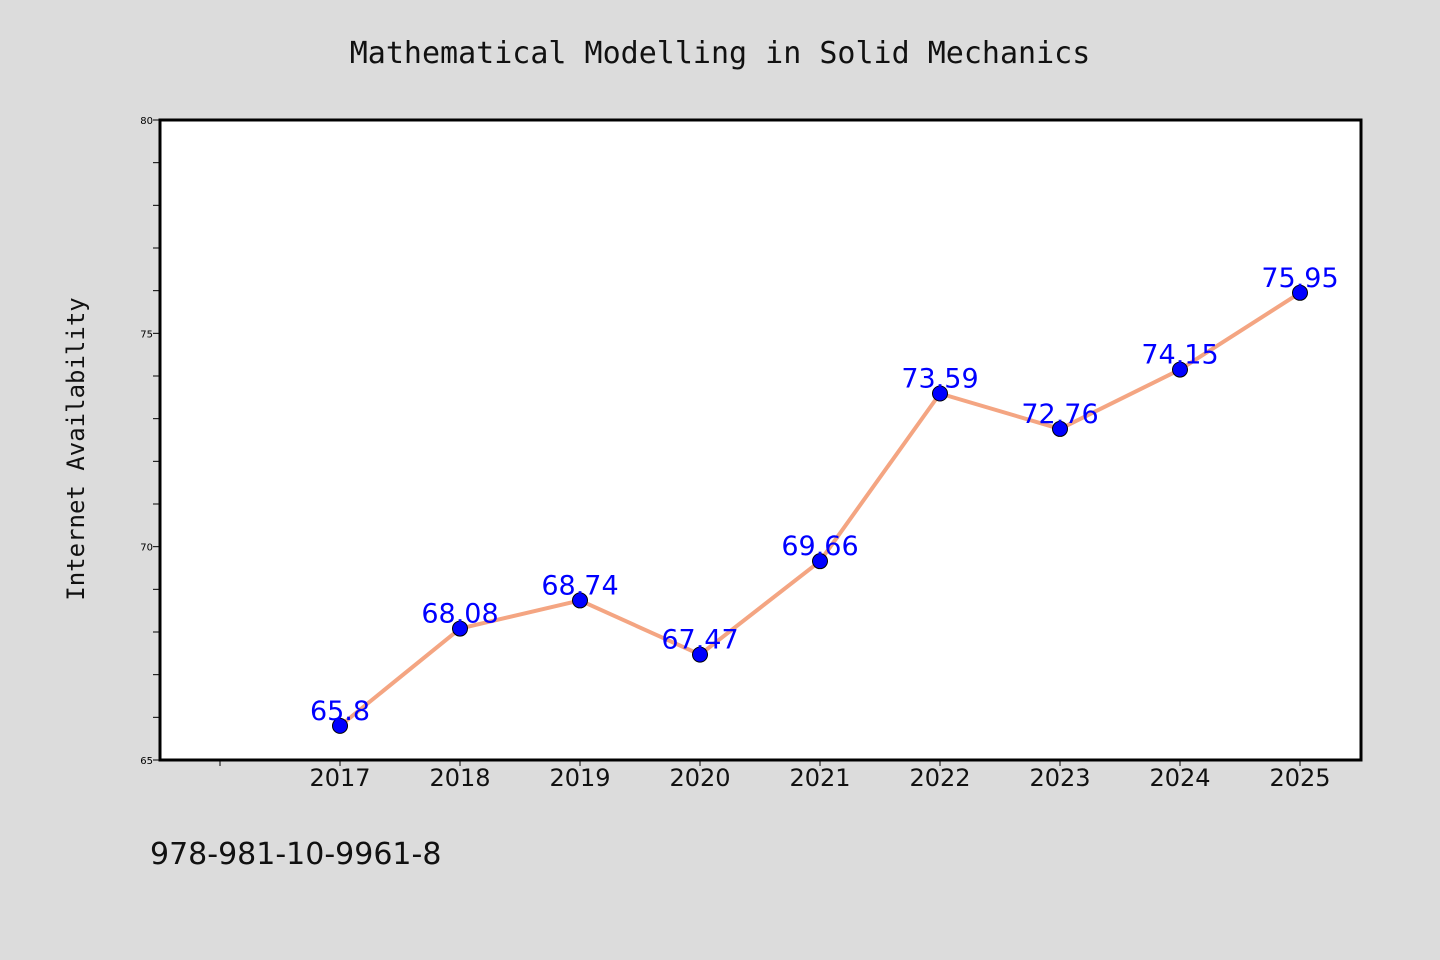  Describe the element at coordinates (579, 778) in the screenshot. I see `x-tick-label: 2019` at that location.